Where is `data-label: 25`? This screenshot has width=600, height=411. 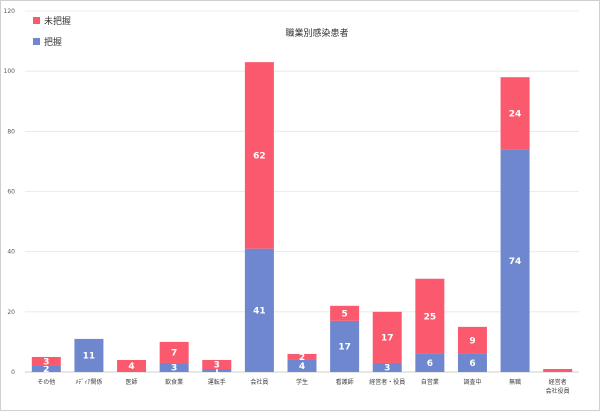 data-label: 25 is located at coordinates (430, 318).